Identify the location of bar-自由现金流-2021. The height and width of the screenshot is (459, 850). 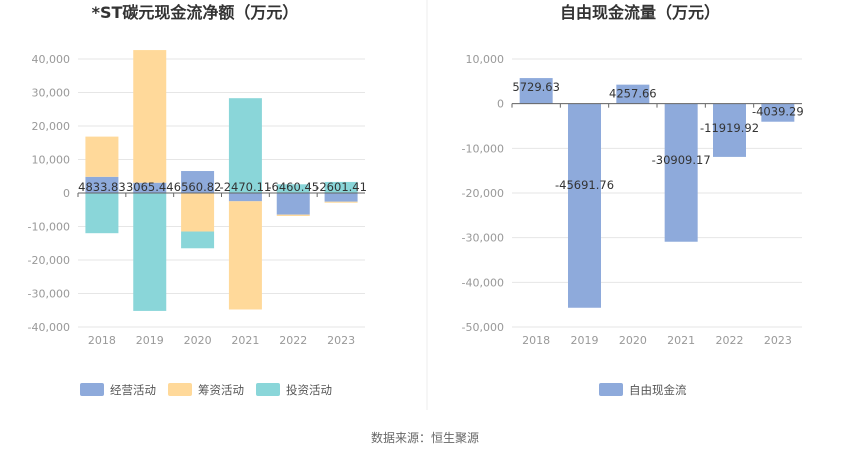
(681, 172).